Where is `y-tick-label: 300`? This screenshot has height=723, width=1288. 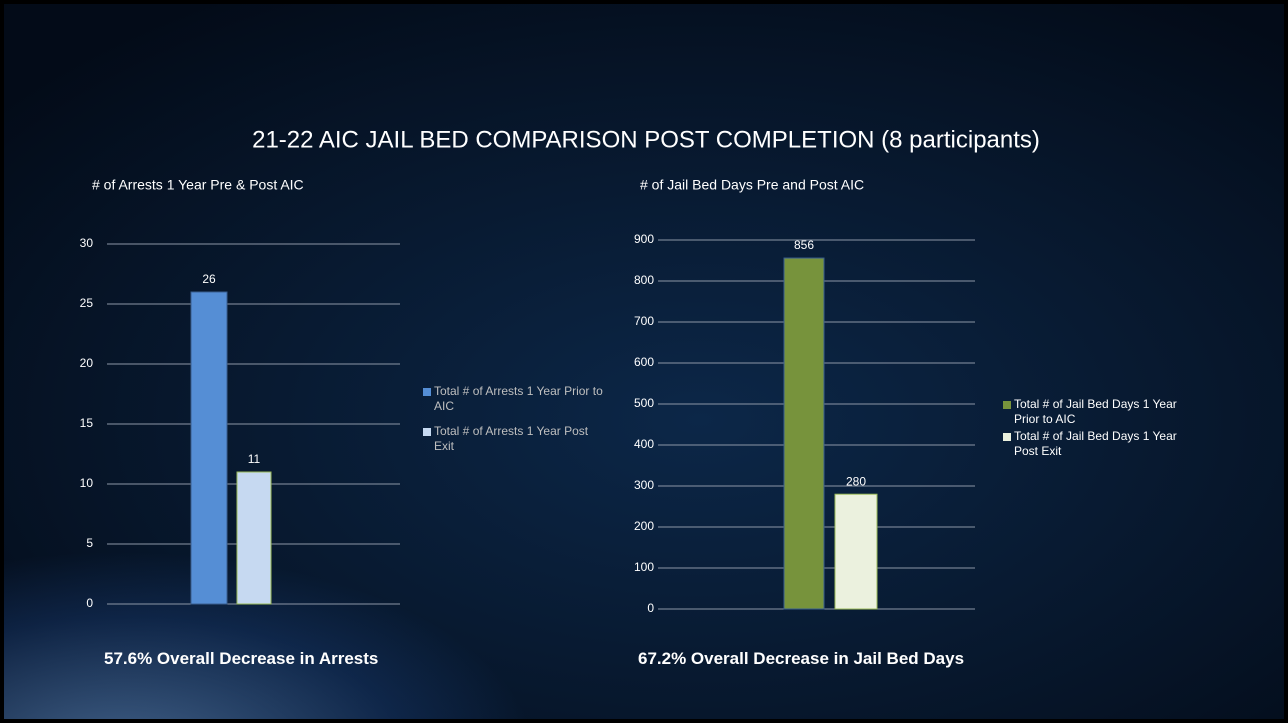
y-tick-label: 300 is located at coordinates (644, 485).